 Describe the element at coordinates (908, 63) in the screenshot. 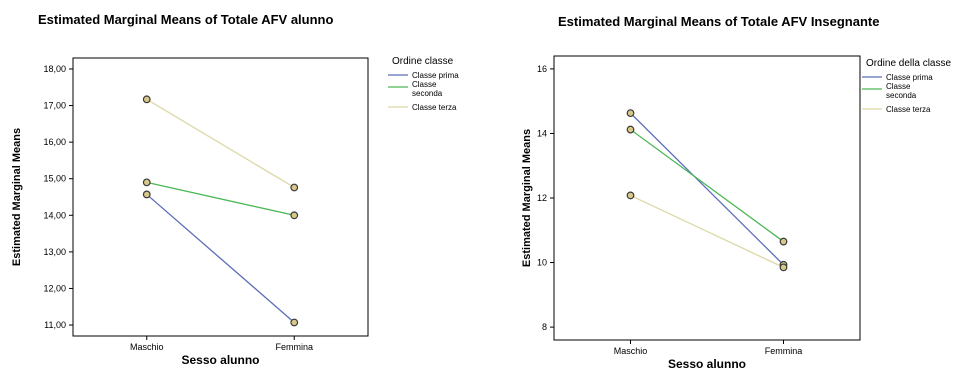

I see `legend-title: Ordine della classe` at that location.